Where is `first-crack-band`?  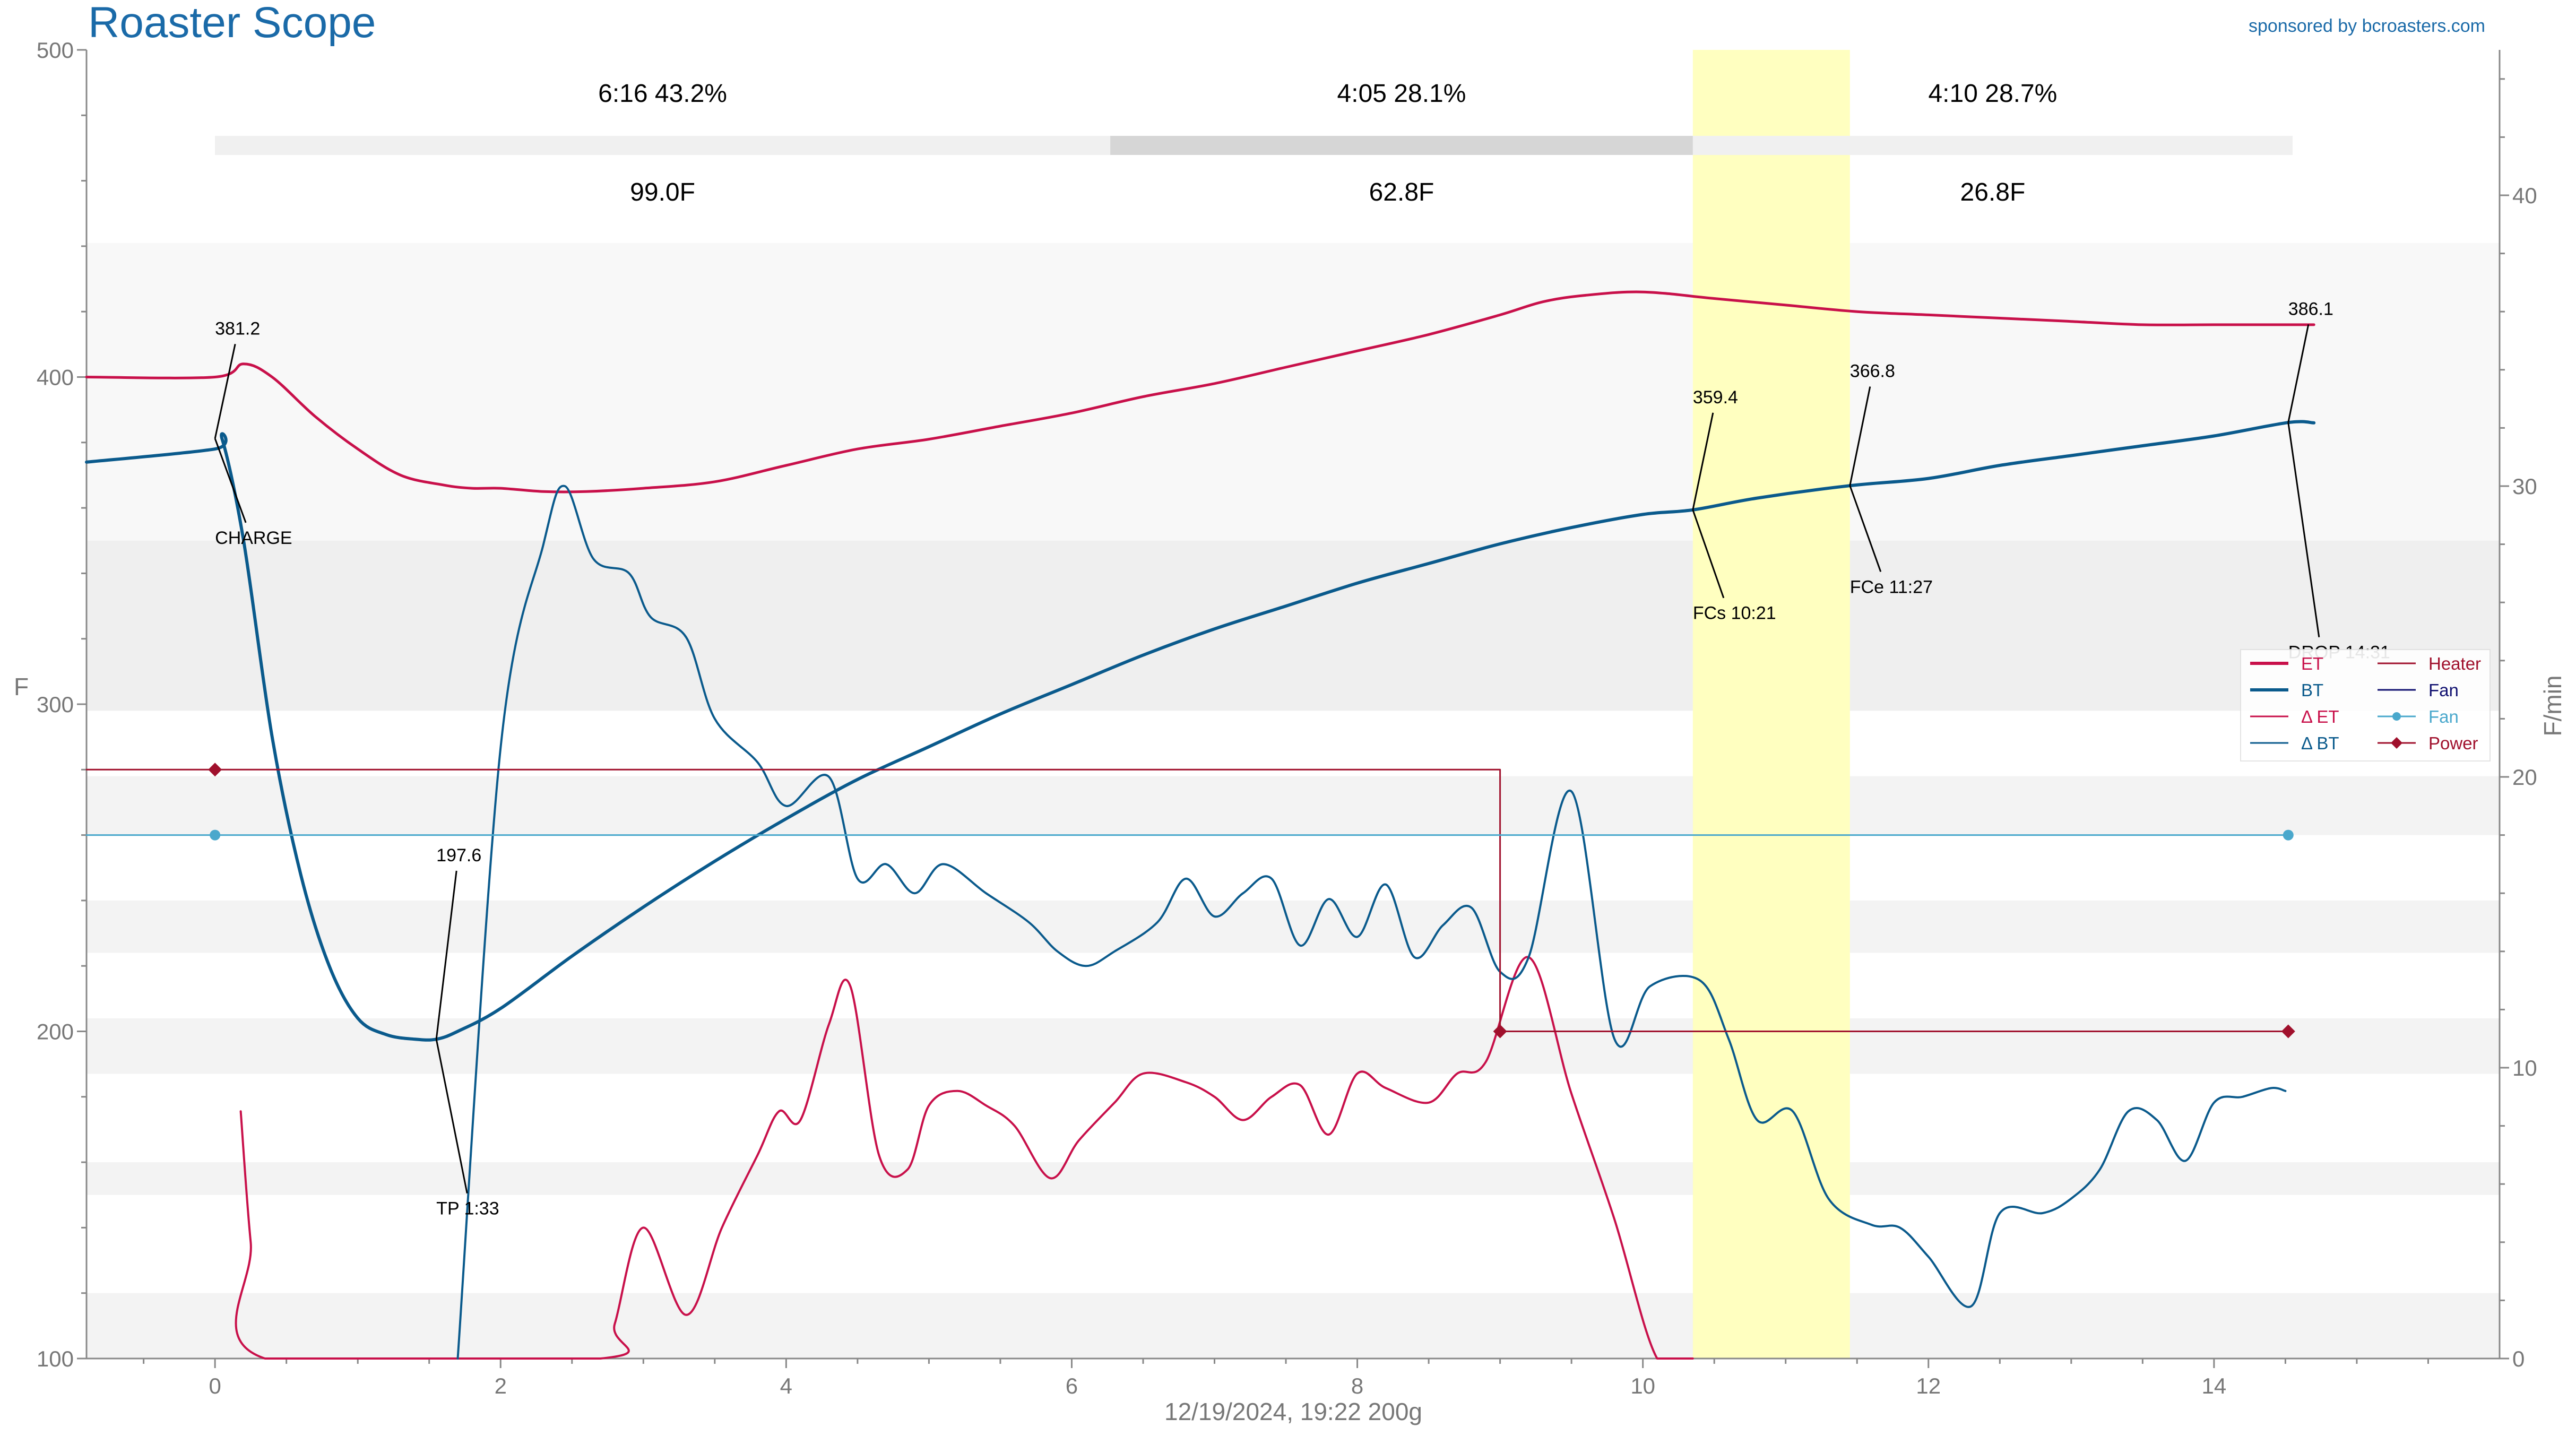
first-crack-band is located at coordinates (1771, 704).